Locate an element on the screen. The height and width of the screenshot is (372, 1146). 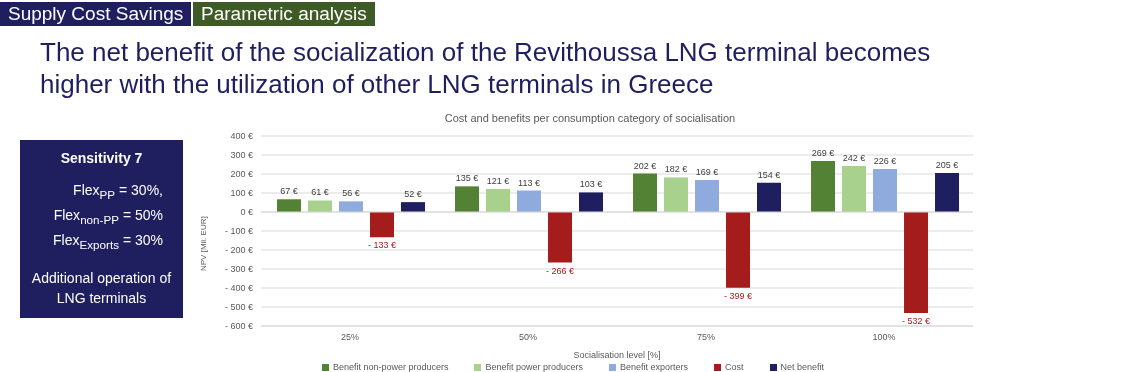
y-tick-label: 300 € is located at coordinates (241, 155).